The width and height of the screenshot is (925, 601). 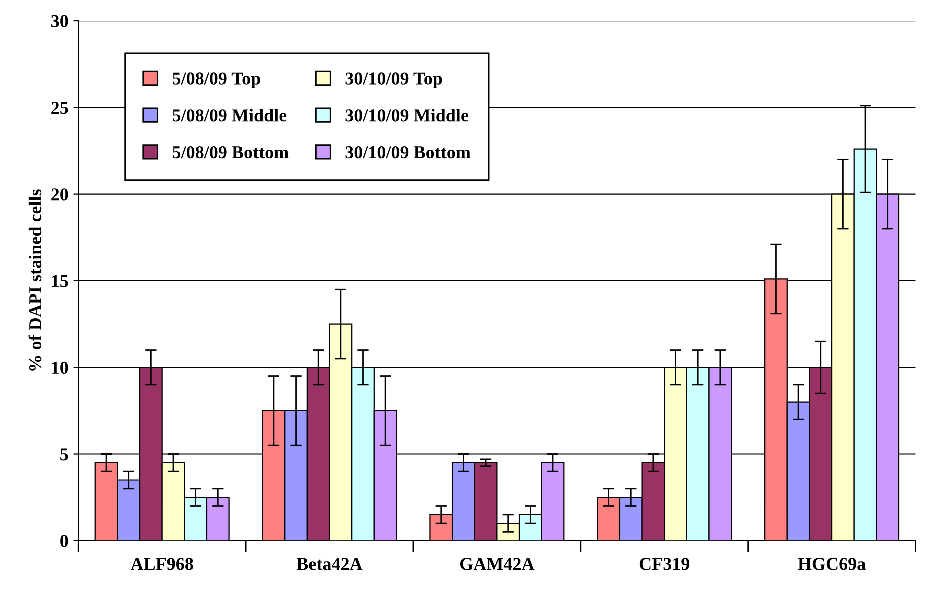 What do you see at coordinates (60, 21) in the screenshot?
I see `y-tick-label: 30` at bounding box center [60, 21].